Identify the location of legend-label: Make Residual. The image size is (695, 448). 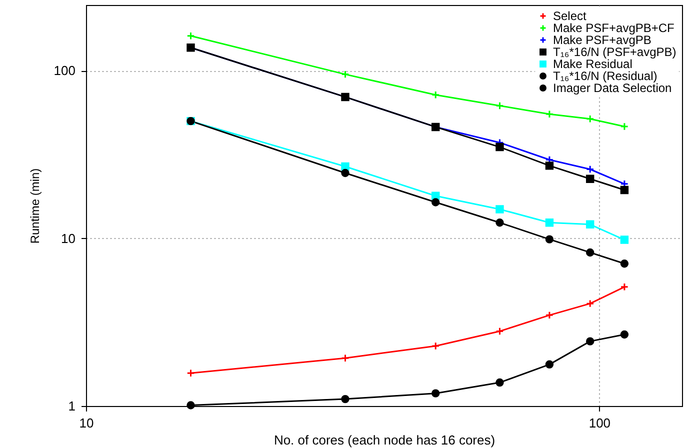
(592, 64).